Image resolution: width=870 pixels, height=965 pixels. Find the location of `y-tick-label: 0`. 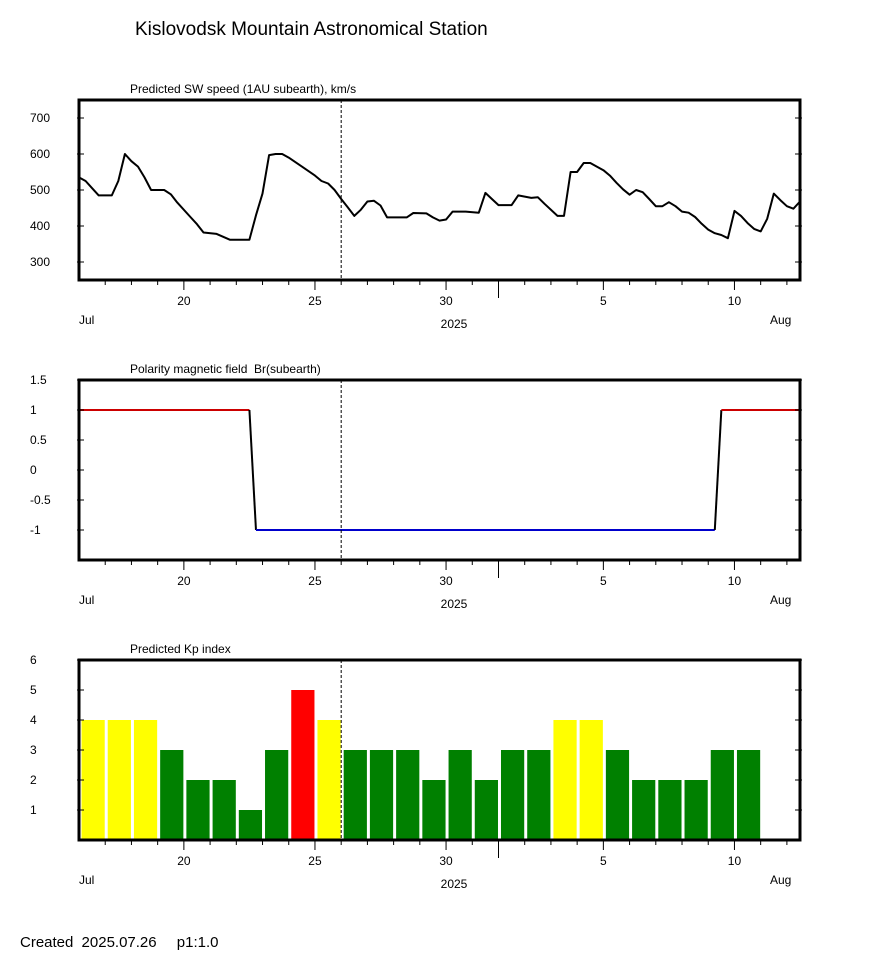

y-tick-label: 0 is located at coordinates (33, 470).